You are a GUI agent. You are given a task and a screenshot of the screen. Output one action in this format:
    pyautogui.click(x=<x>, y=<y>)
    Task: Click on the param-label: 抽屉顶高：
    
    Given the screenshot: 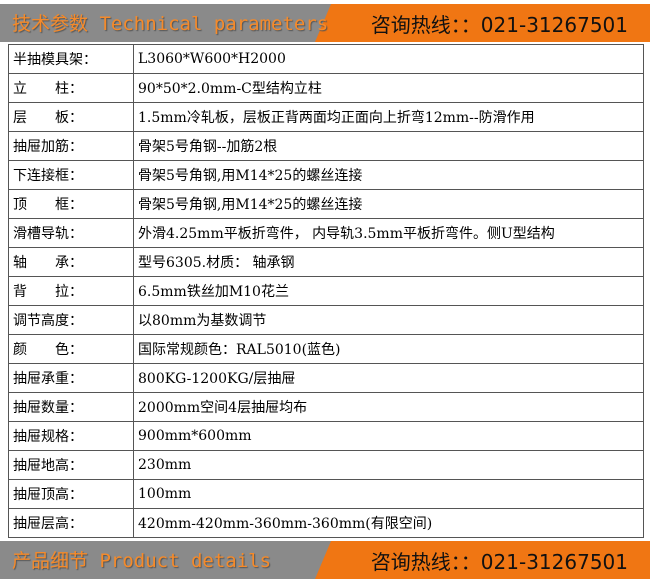 What is the action you would take?
    pyautogui.click(x=71, y=494)
    